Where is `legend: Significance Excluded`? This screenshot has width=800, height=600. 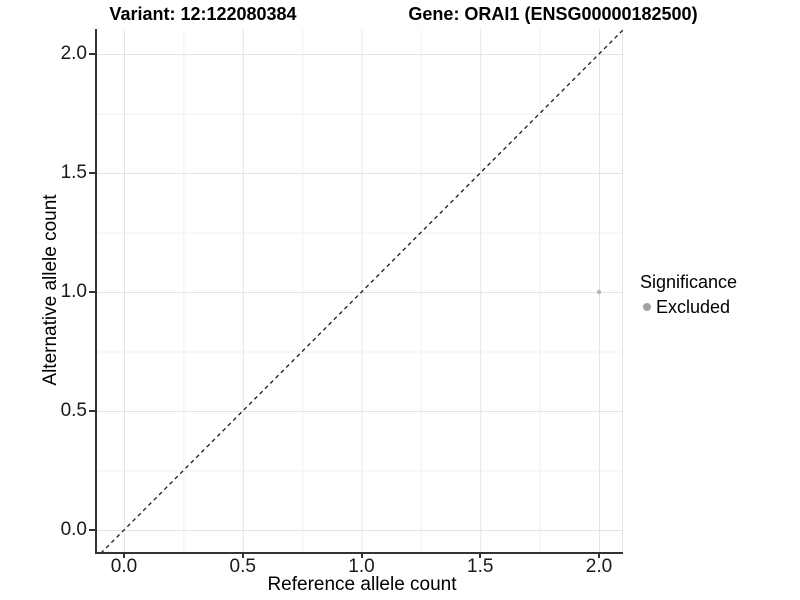 legend: Significance Excluded is located at coordinates (688, 295).